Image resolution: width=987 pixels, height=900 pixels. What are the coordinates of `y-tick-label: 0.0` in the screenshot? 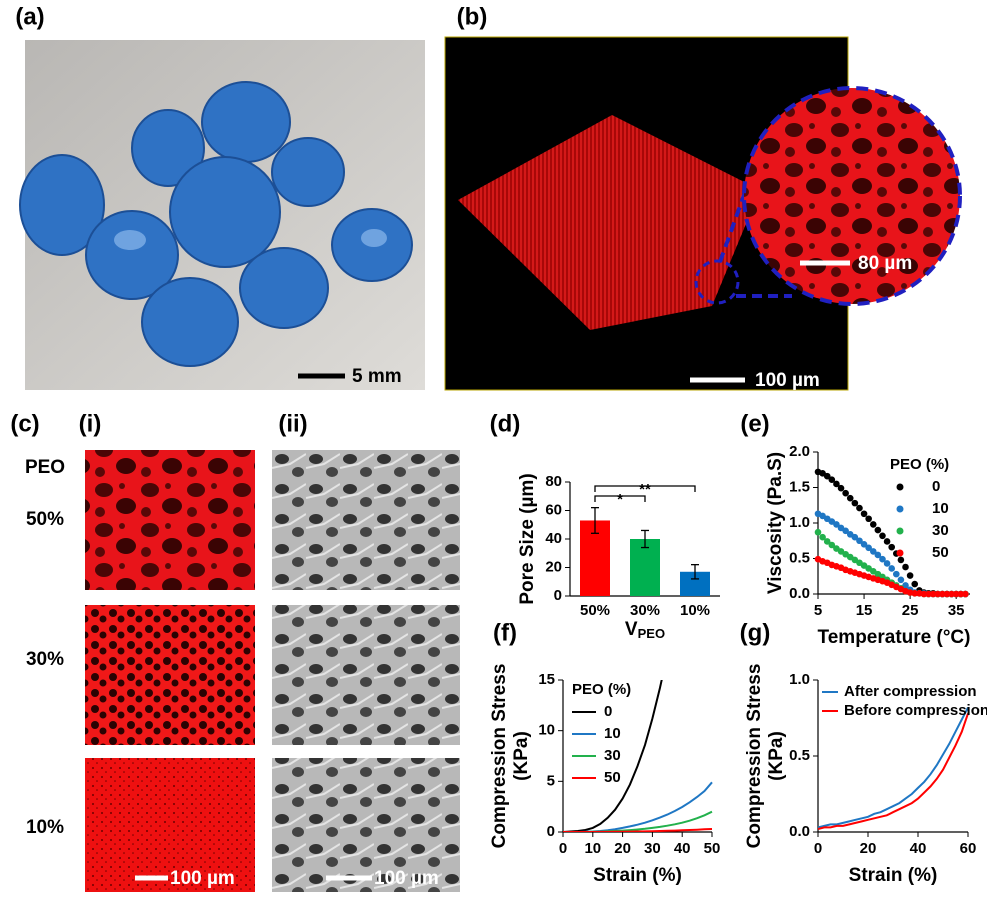 It's located at (799, 593).